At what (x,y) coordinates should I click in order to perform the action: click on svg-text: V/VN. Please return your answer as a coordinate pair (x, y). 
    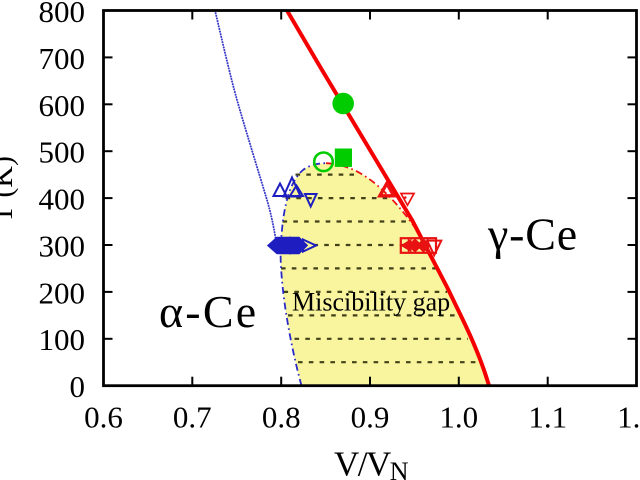
    Looking at the image, I should click on (371, 462).